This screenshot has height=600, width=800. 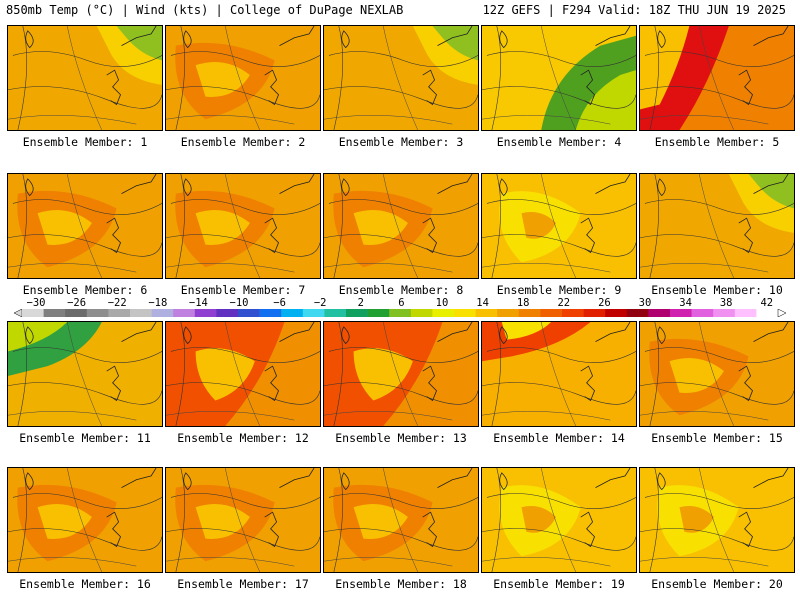 I want to click on temperature-colorbar, so click(x=400, y=313).